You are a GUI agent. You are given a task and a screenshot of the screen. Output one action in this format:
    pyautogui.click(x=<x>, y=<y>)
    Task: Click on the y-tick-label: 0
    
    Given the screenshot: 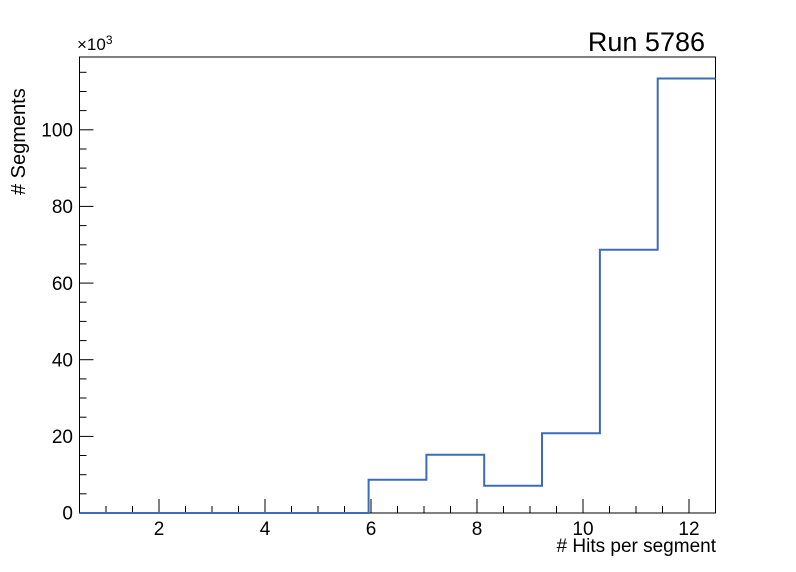 What is the action you would take?
    pyautogui.click(x=67, y=514)
    